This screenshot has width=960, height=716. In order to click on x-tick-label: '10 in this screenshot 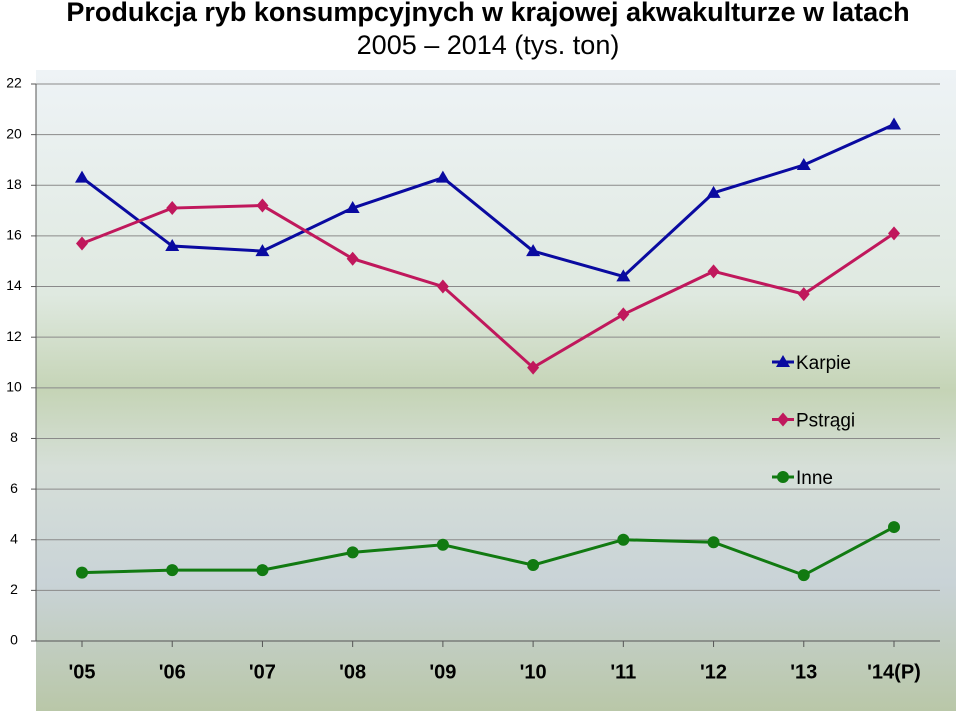, I will do `click(533, 672)`.